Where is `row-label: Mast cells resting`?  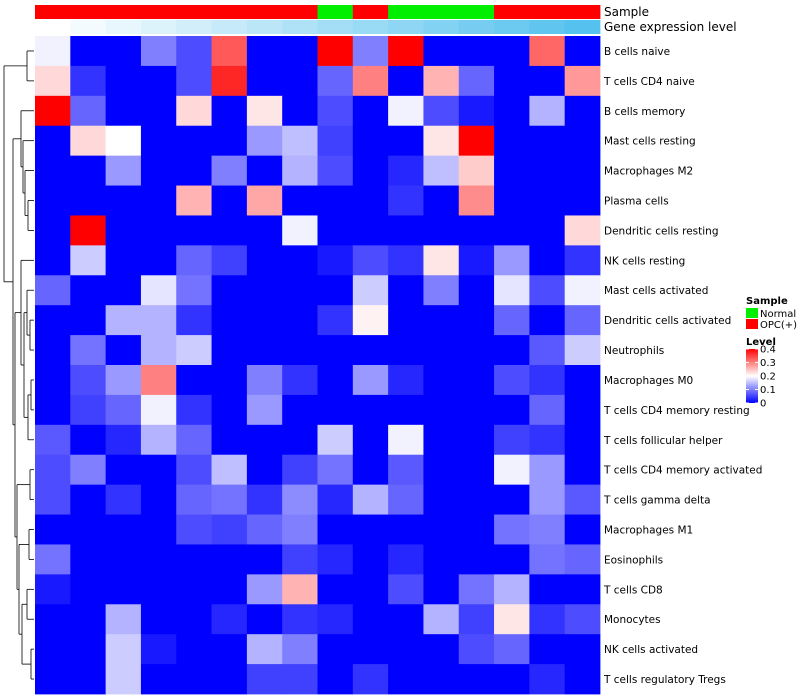 row-label: Mast cells resting is located at coordinates (650, 142).